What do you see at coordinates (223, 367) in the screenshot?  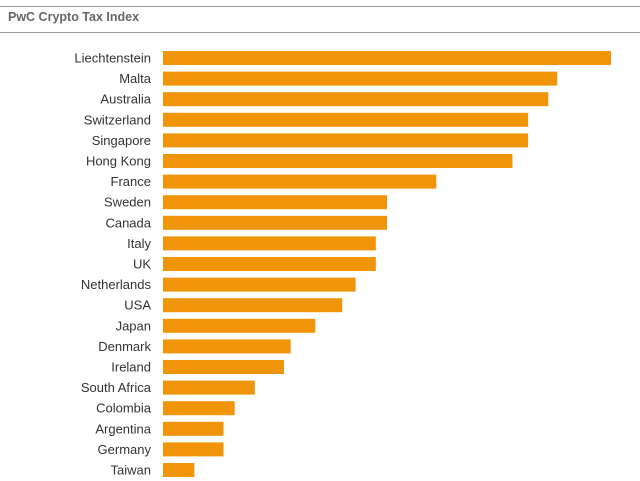 I see `bar-ireland` at bounding box center [223, 367].